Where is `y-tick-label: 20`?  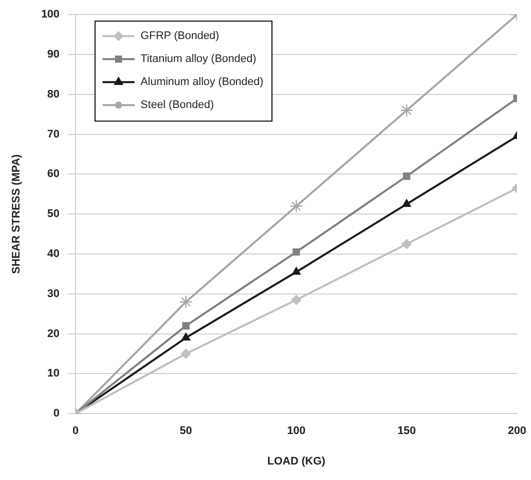 y-tick-label: 20 is located at coordinates (53, 334).